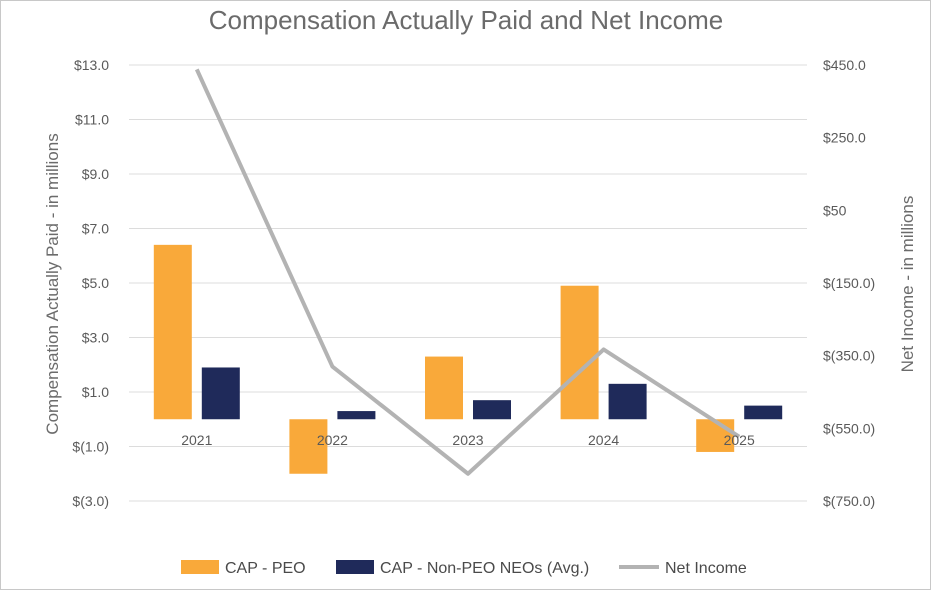  Describe the element at coordinates (196, 440) in the screenshot. I see `category-label: 2021` at that location.